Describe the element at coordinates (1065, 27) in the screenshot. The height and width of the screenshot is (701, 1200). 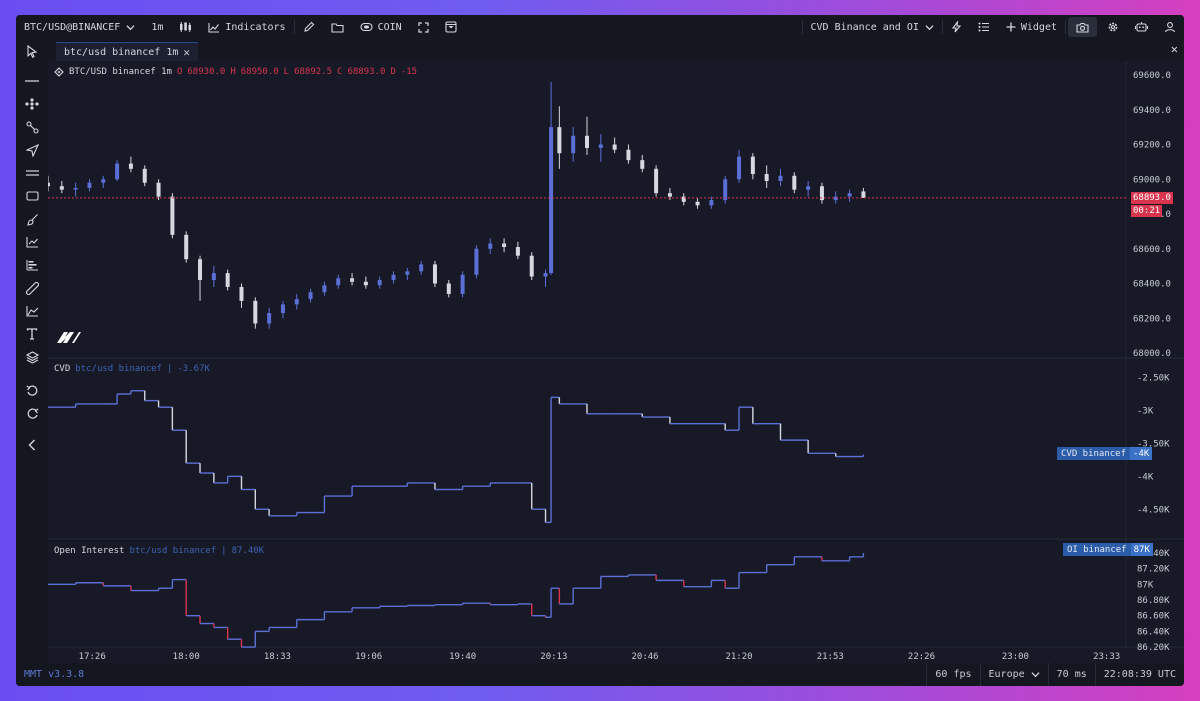
I see `toolbar-divider` at that location.